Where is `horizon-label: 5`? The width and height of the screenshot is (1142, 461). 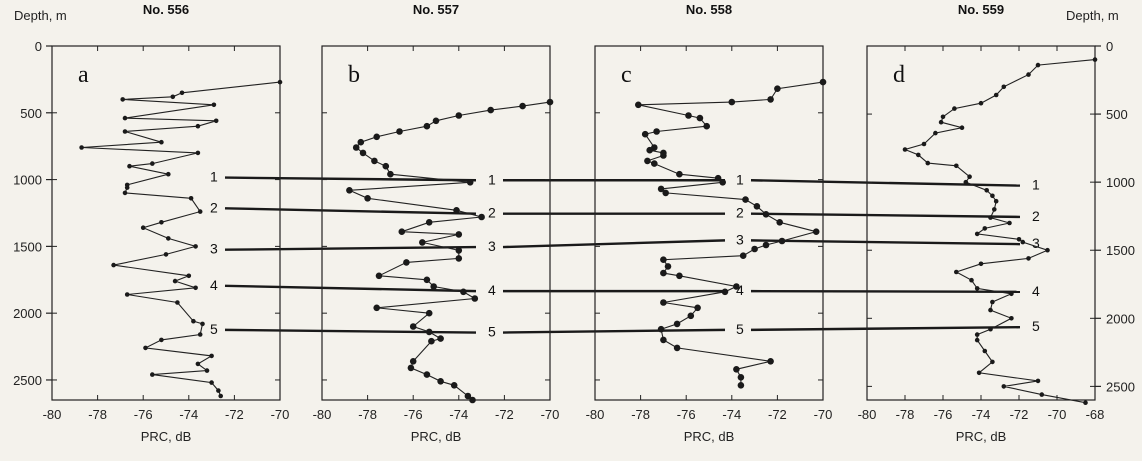 horizon-label: 5 is located at coordinates (740, 329).